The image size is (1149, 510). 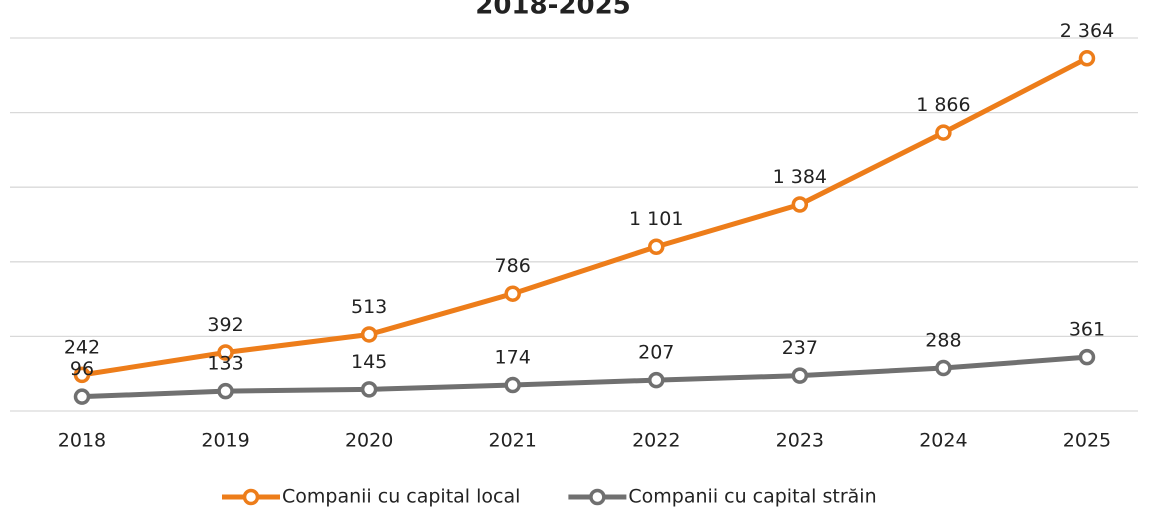 What do you see at coordinates (369, 362) in the screenshot?
I see `data-label: 145` at bounding box center [369, 362].